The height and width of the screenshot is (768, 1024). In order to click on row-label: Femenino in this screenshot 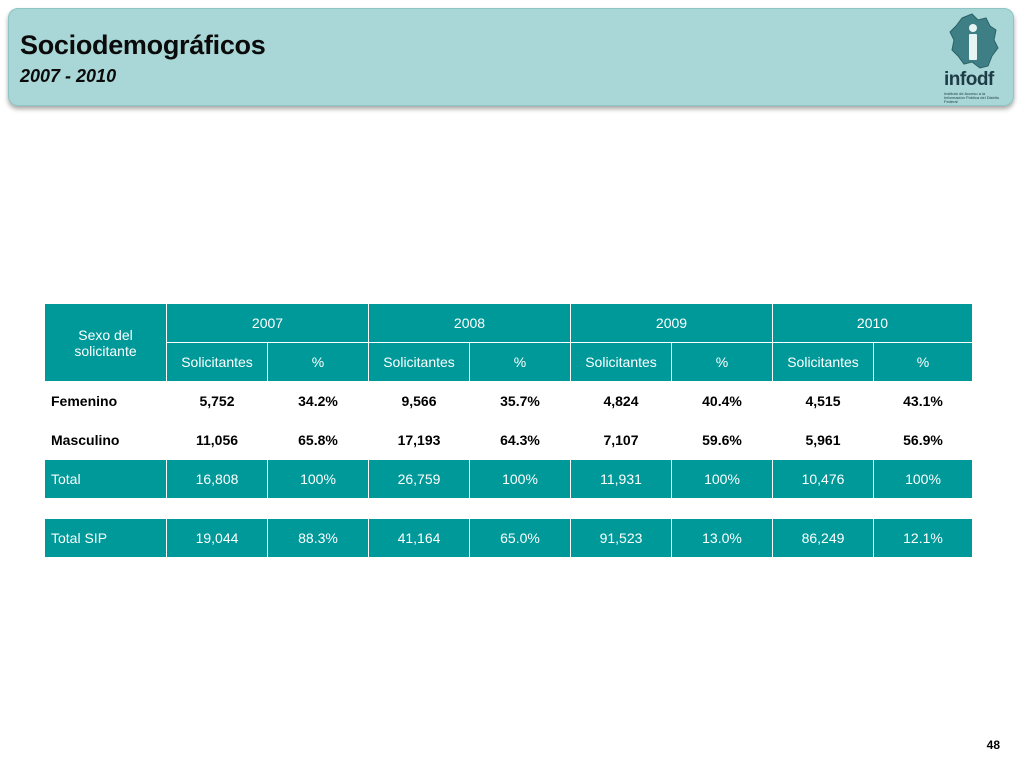, I will do `click(105, 401)`.